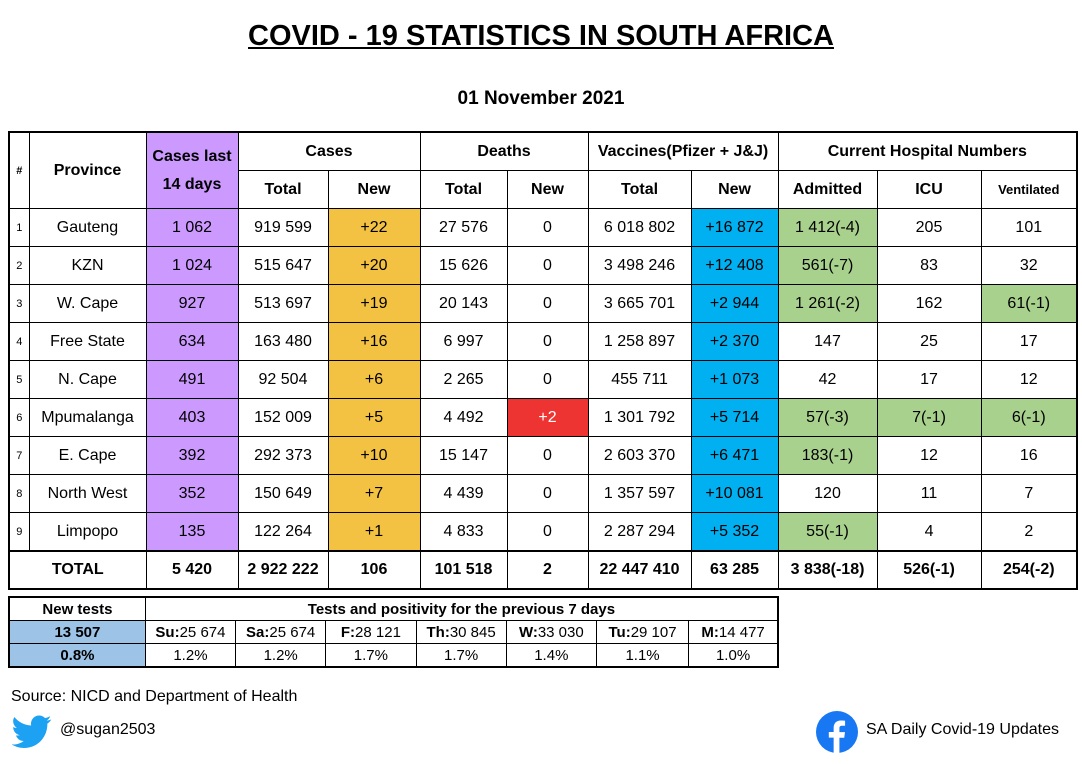  Describe the element at coordinates (374, 379) in the screenshot. I see `cases-new: +6` at that location.